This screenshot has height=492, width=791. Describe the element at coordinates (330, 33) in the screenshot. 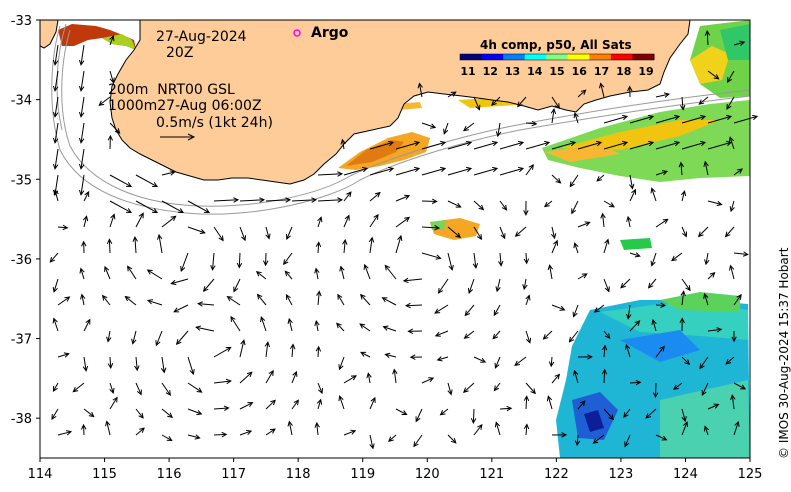

I see `argo-label: Argo` at that location.